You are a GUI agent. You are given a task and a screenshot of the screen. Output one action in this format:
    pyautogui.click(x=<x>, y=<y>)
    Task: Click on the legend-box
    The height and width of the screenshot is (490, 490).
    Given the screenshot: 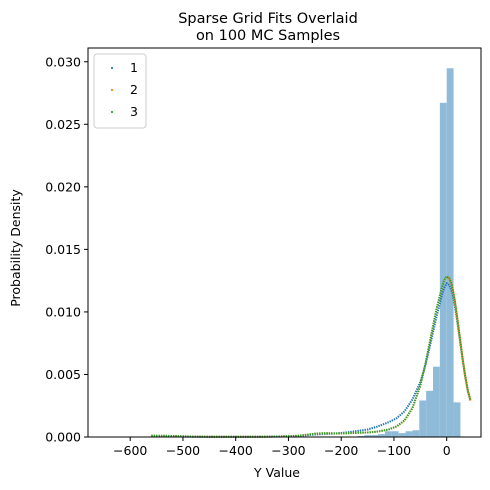 What is the action you would take?
    pyautogui.click(x=120, y=91)
    